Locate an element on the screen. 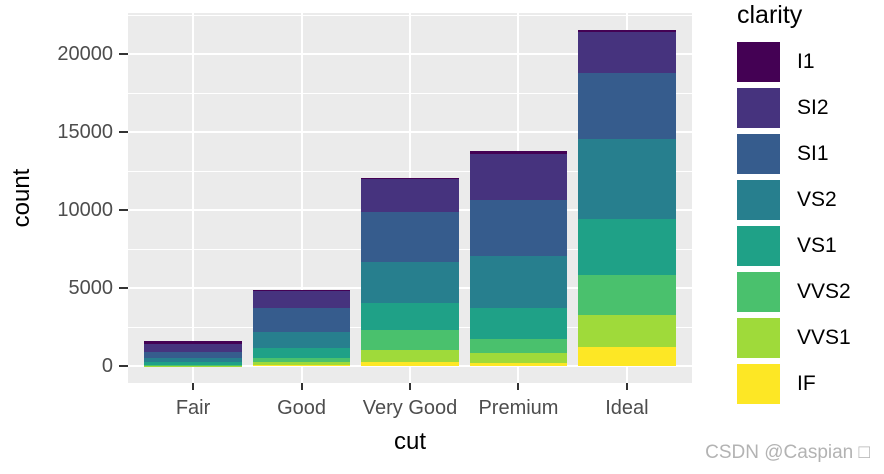 Image resolution: width=884 pixels, height=474 pixels. bar-premium is located at coordinates (518, 198).